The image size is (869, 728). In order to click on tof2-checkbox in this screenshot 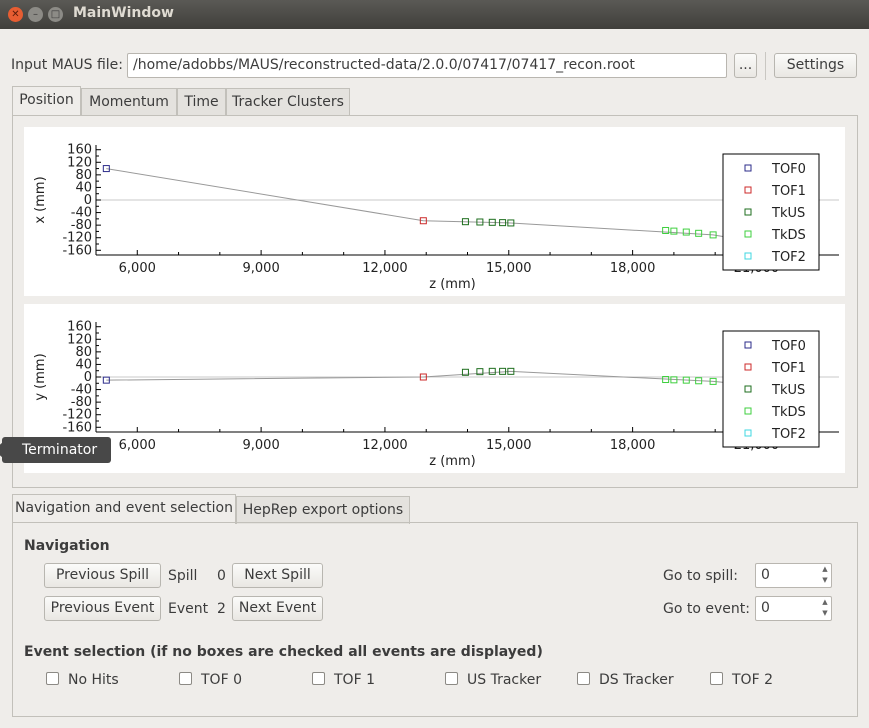, I will do `click(716, 678)`.